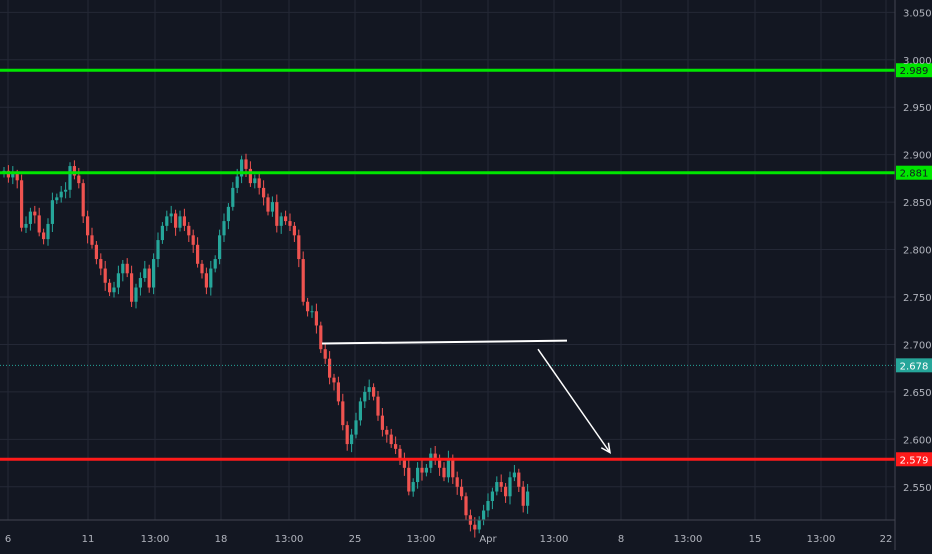  I want to click on y-tick-label: 2.650, so click(917, 393).